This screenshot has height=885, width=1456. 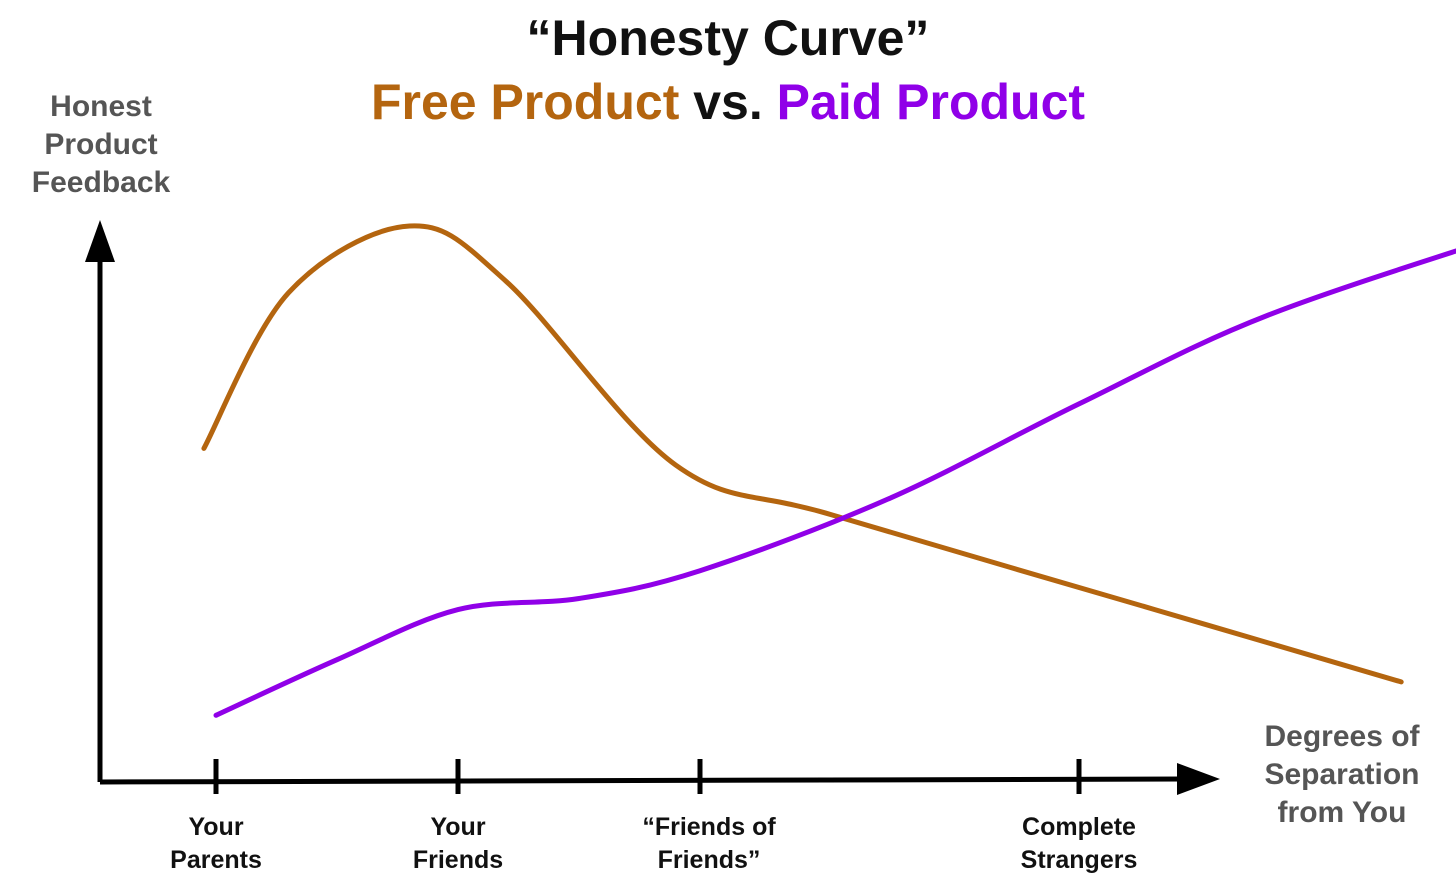 What do you see at coordinates (458, 843) in the screenshot?
I see `tick-label-your-friends: Your Friends` at bounding box center [458, 843].